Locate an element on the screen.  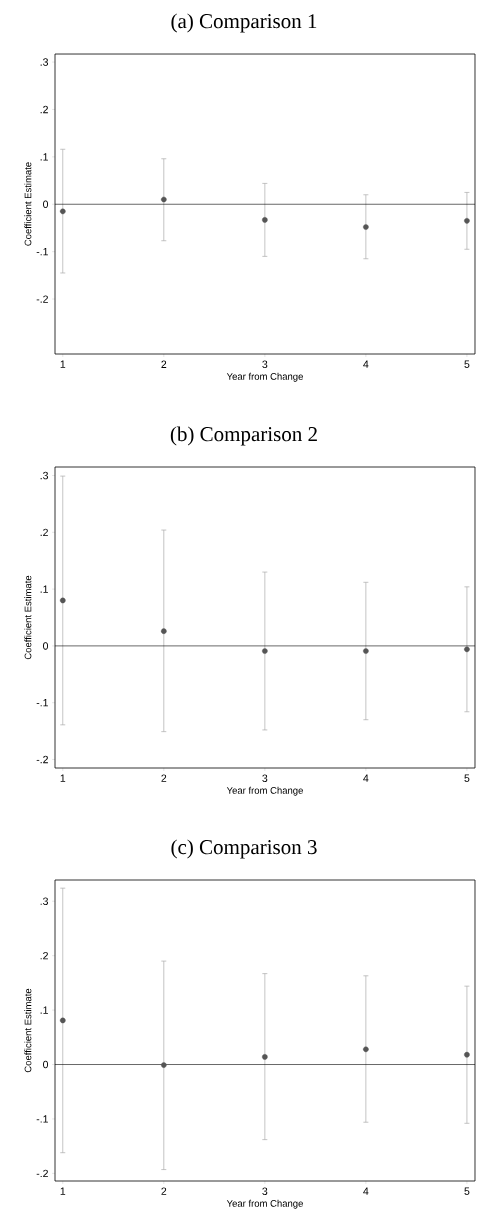
chart-title: (c) Comparison 3 is located at coordinates (244, 849).